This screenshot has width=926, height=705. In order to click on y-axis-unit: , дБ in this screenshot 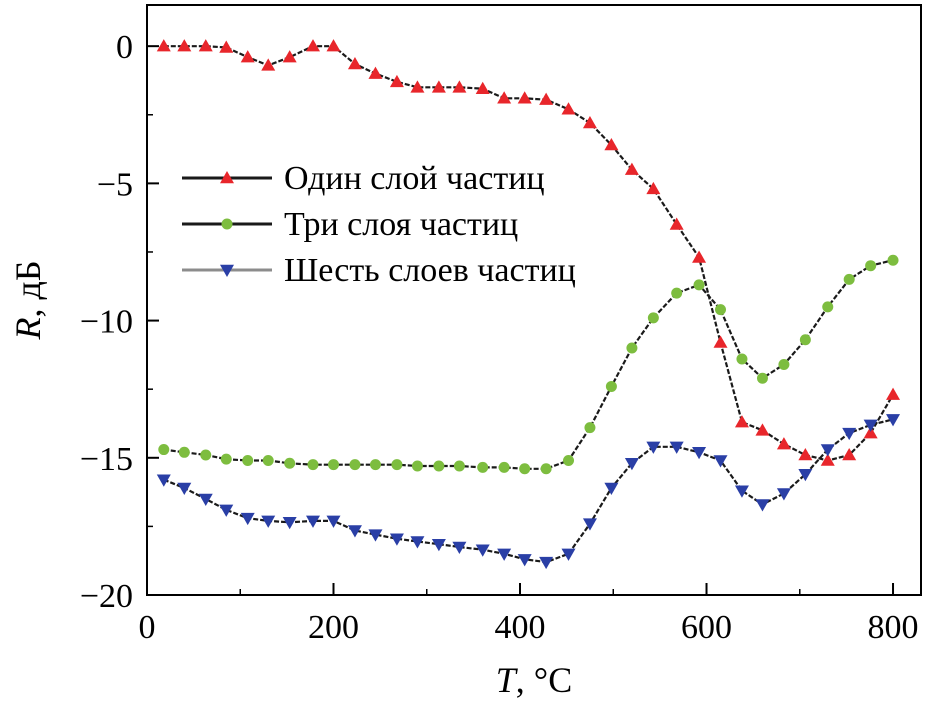, I will do `click(28, 289)`.